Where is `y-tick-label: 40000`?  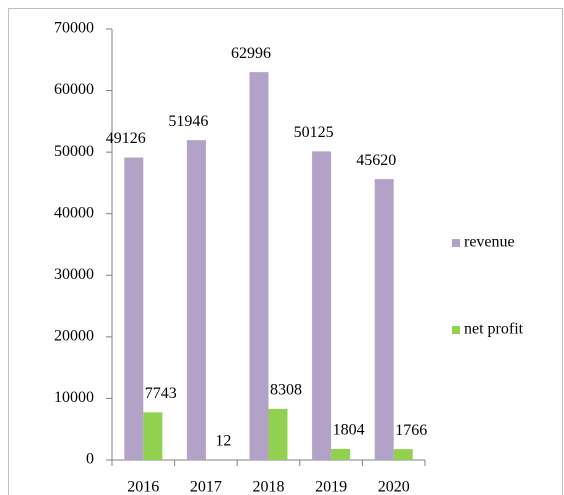
y-tick-label: 40000 is located at coordinates (74, 212).